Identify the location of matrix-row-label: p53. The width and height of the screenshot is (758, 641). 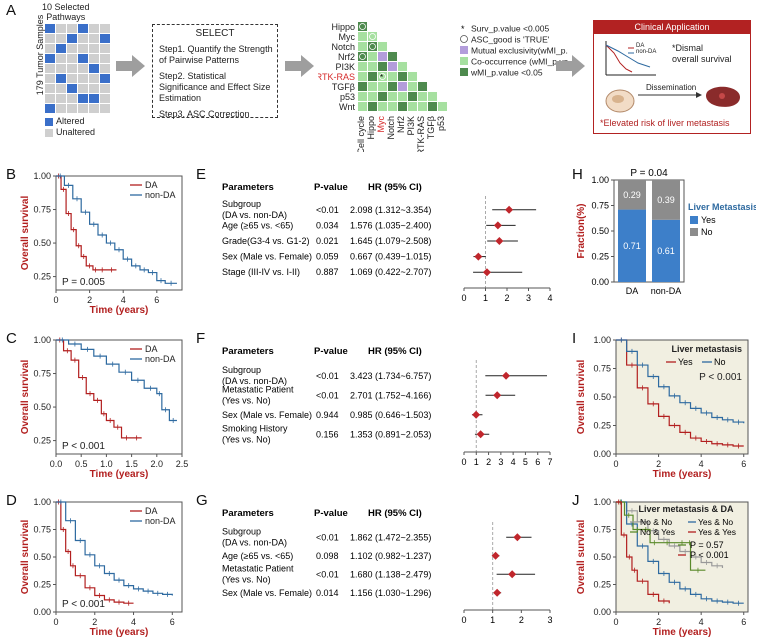
(347, 97).